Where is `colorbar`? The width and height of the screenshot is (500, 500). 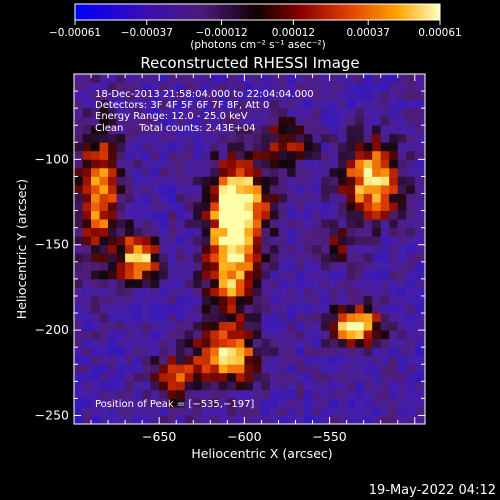
colorbar is located at coordinates (257, 12).